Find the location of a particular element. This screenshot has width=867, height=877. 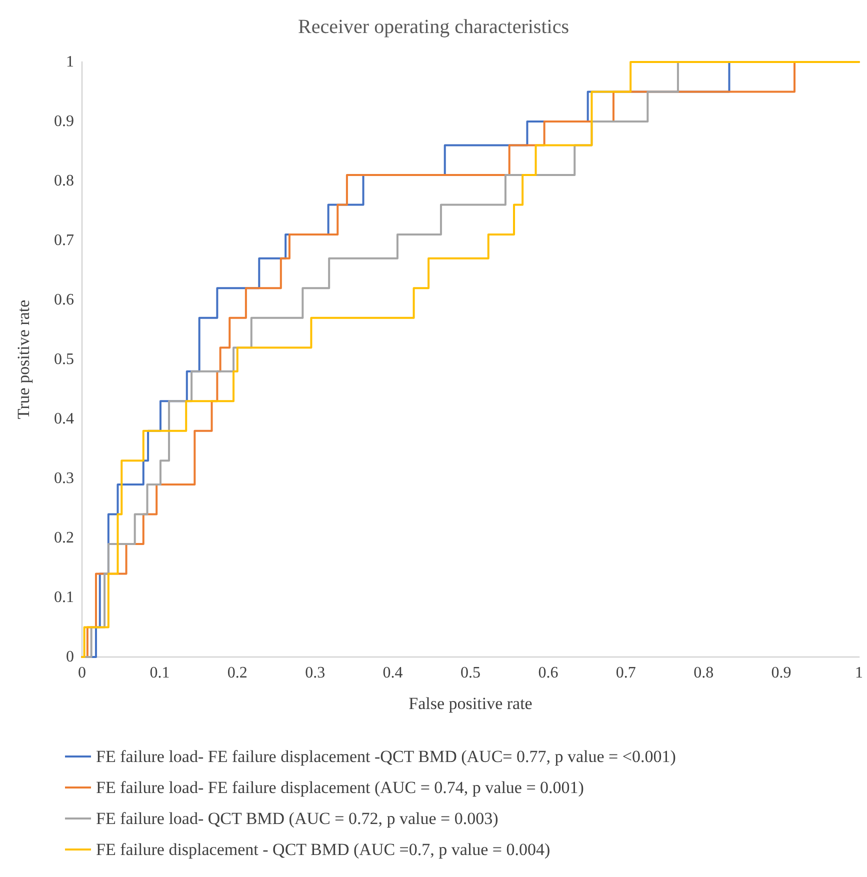

y-tick-label: 0.3 is located at coordinates (64, 478).